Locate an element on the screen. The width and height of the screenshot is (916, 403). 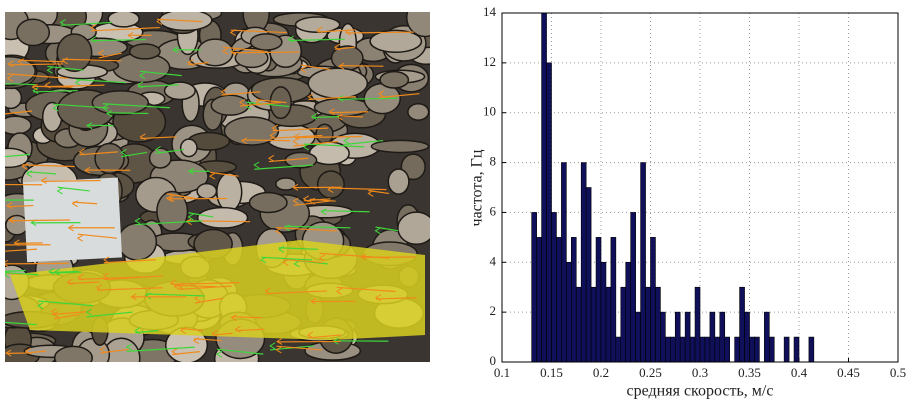
measuring-tape is located at coordinates (217, 290).